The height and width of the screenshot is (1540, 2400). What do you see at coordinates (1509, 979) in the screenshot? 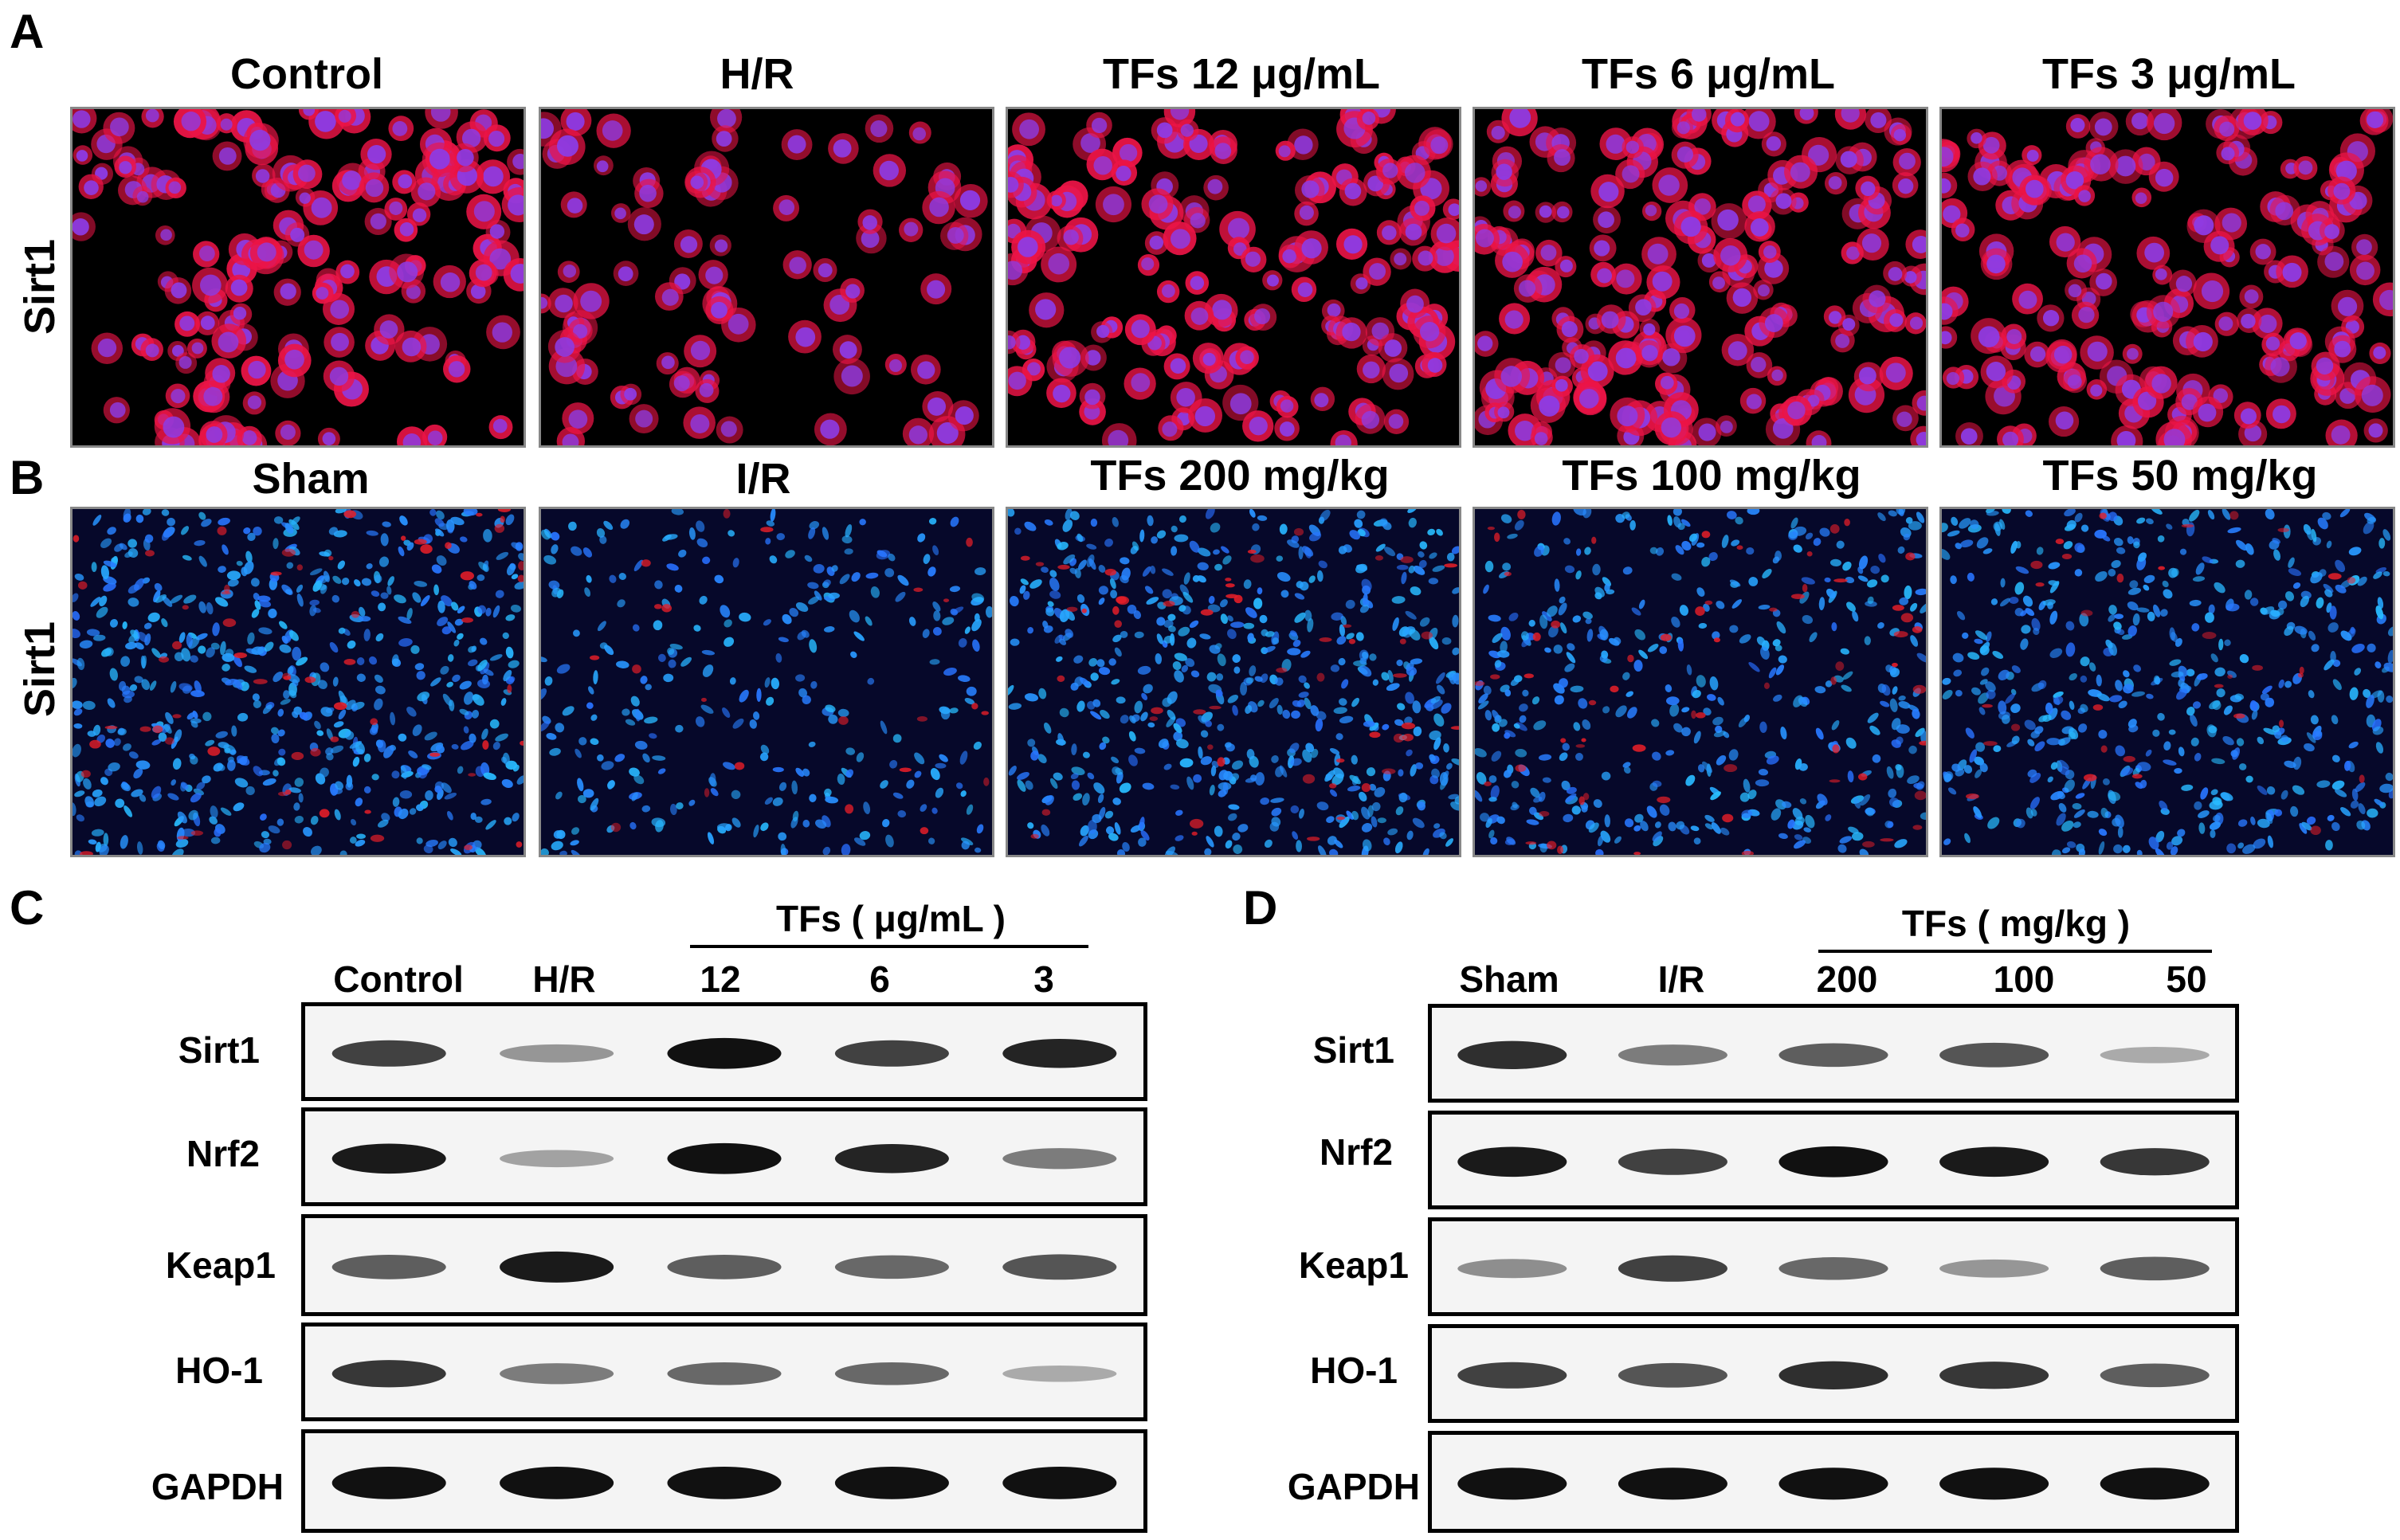
I see `panel-d-lane-1: Sham` at bounding box center [1509, 979].